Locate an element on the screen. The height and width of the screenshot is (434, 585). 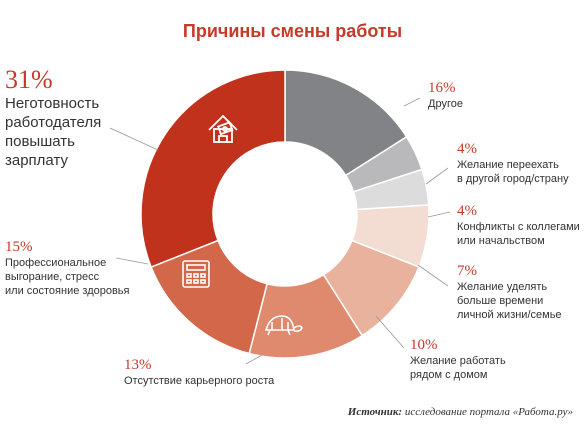
label-other: 16% Другое is located at coordinates (445, 95).